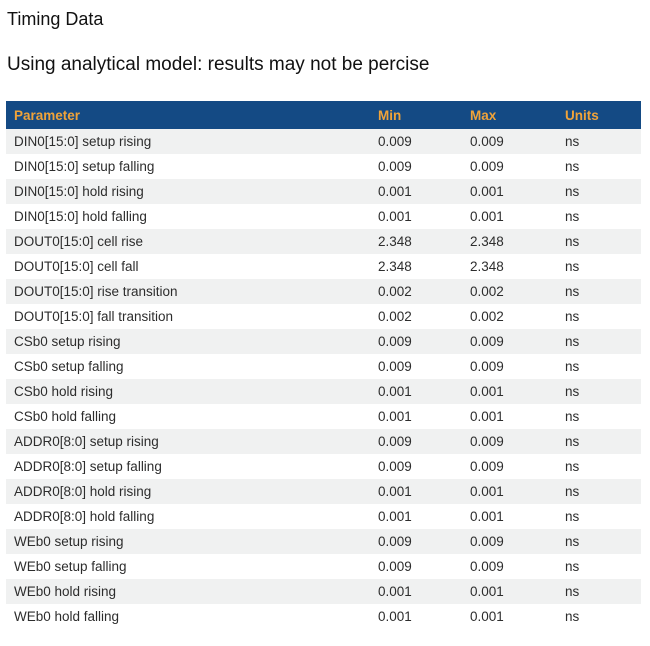  I want to click on table-row: ADDR0[8:0] setup falling 0.009 0.009 ns, so click(323, 466).